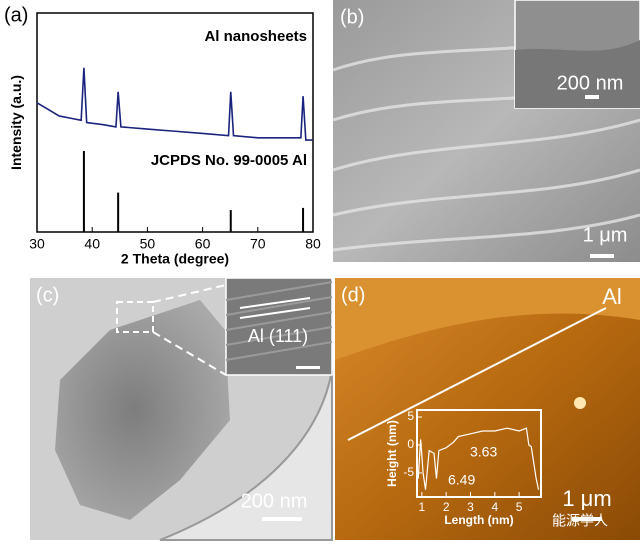 Image resolution: width=640 pixels, height=547 pixels. Describe the element at coordinates (470, 507) in the screenshot. I see `x-tick-label: 3` at that location.